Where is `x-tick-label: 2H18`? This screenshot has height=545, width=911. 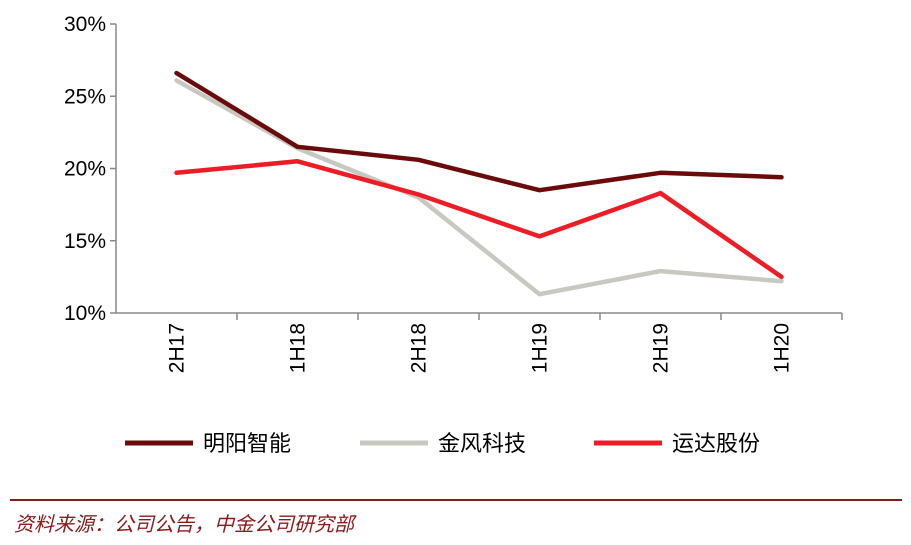
x-tick-label: 2H18 is located at coordinates (419, 348).